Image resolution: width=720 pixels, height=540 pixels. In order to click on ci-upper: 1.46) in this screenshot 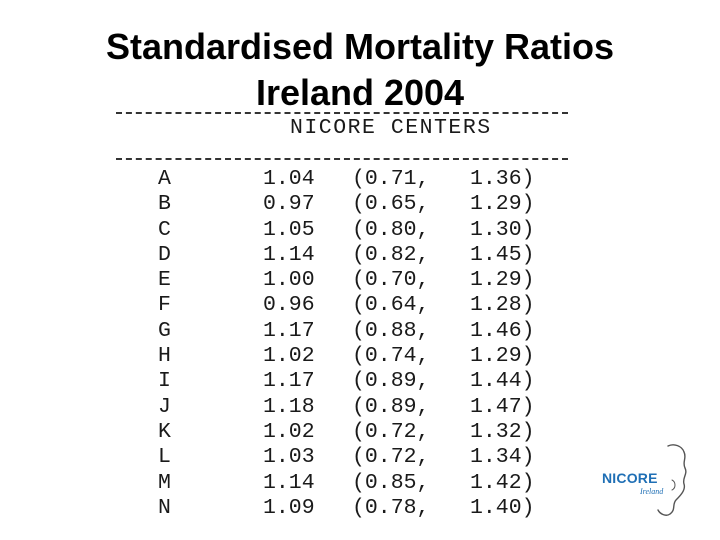, I will do `click(502, 330)`.